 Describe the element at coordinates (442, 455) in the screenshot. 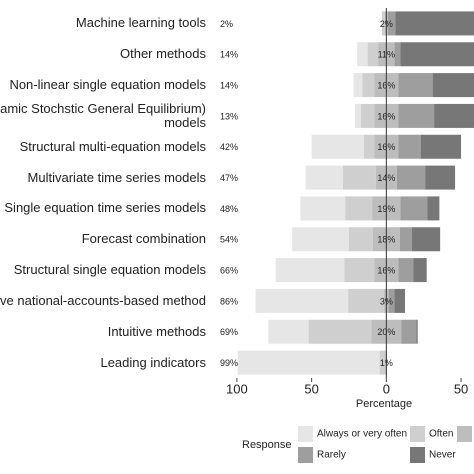

I see `legend-label: Never` at that location.